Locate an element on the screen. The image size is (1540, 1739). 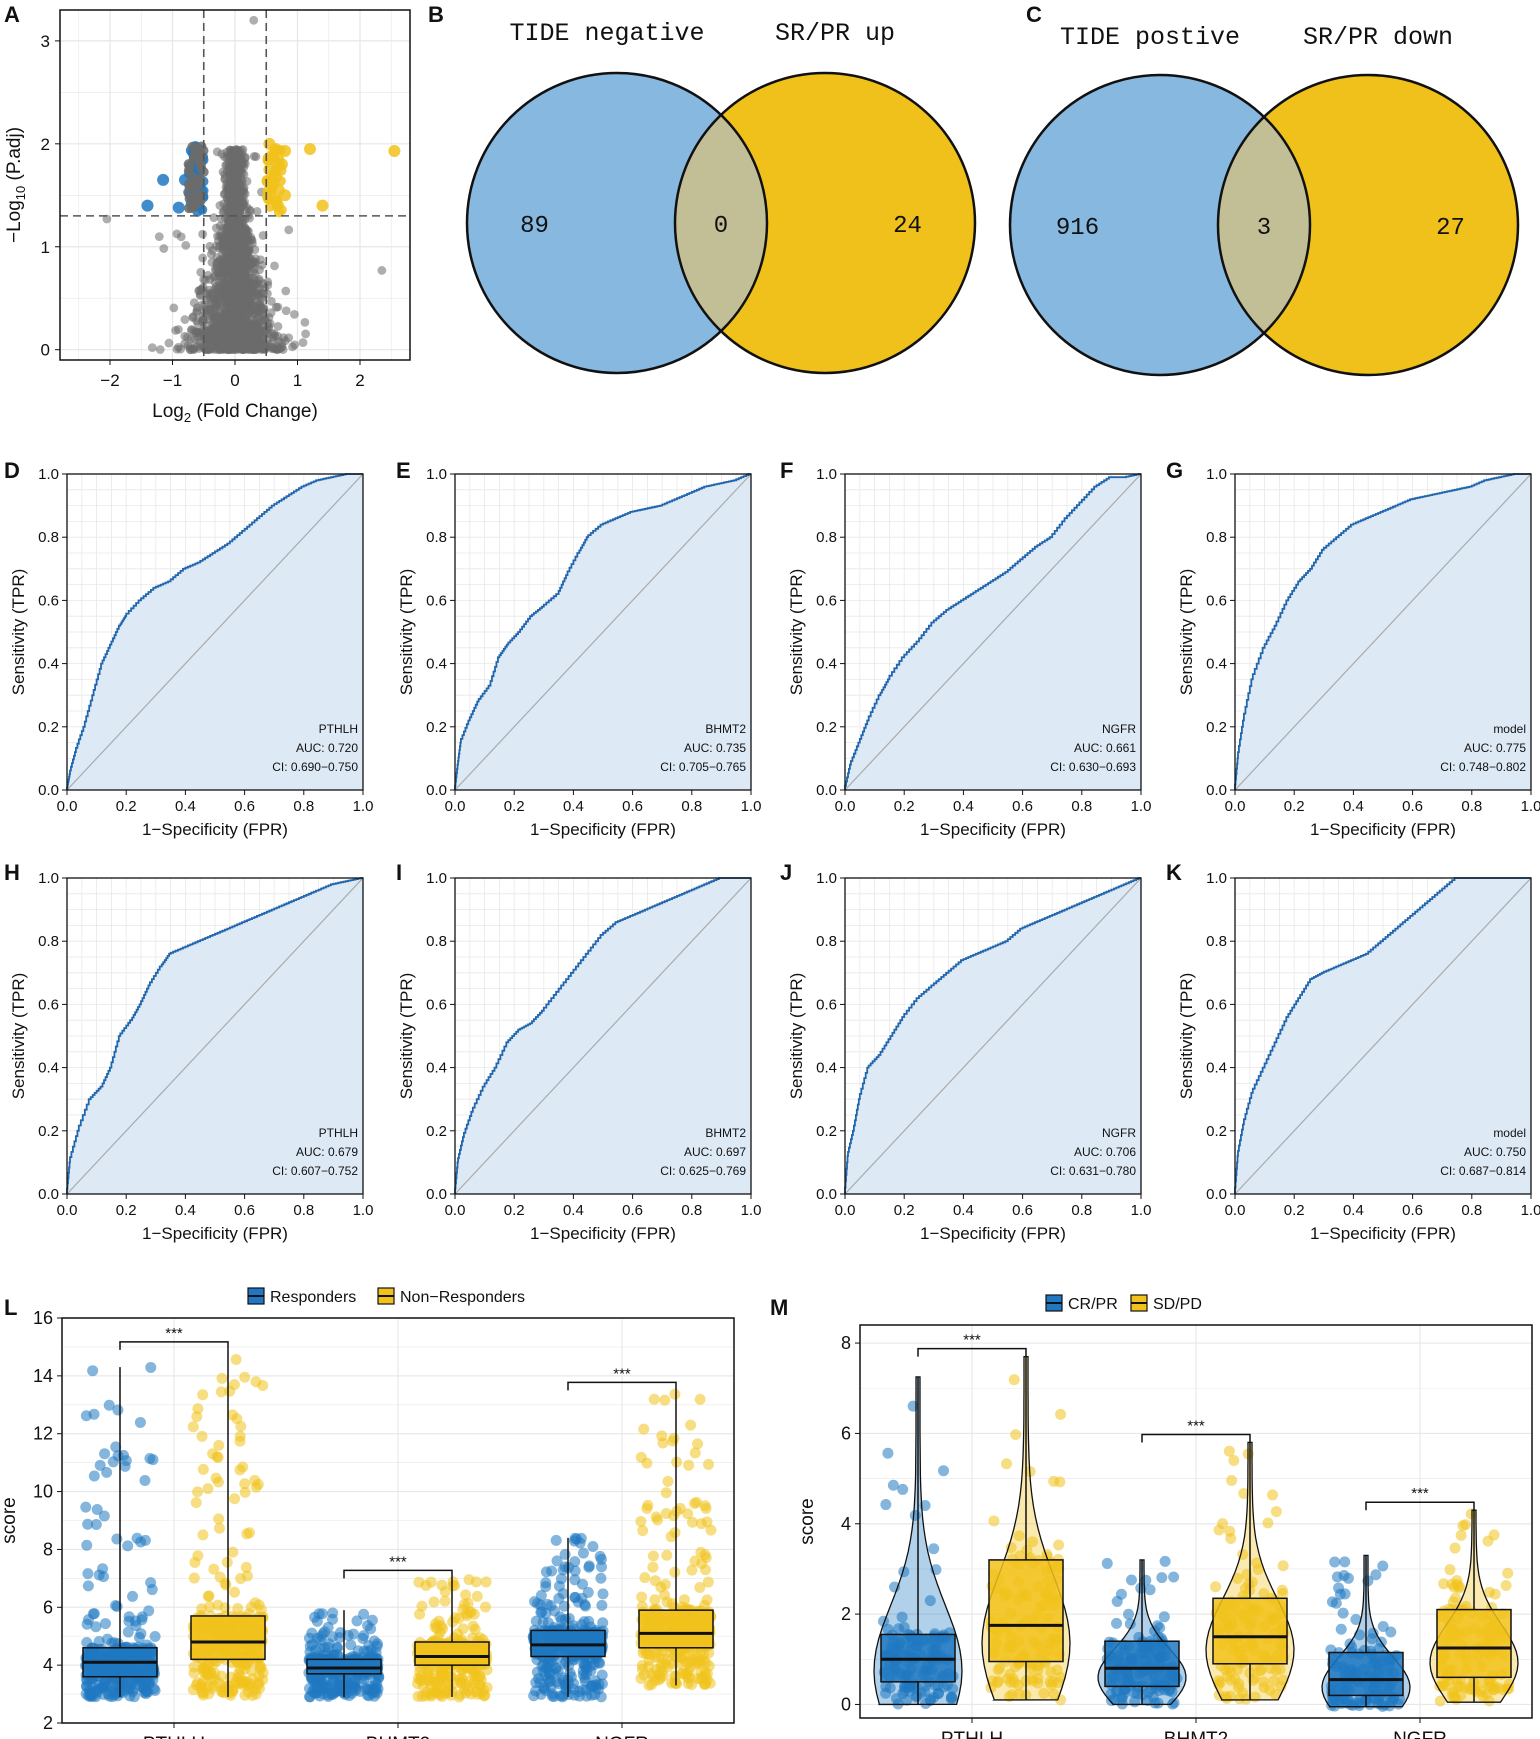
y-tick-label: 0.6 is located at coordinates (48, 600).